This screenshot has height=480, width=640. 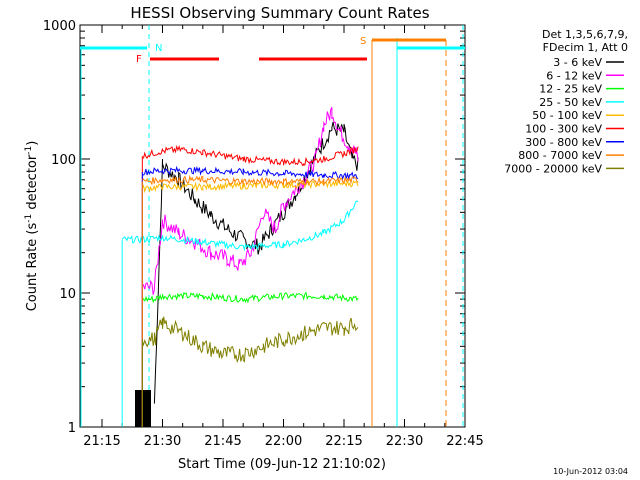 What do you see at coordinates (464, 441) in the screenshot?
I see `x-tick-label: 22:45` at bounding box center [464, 441].